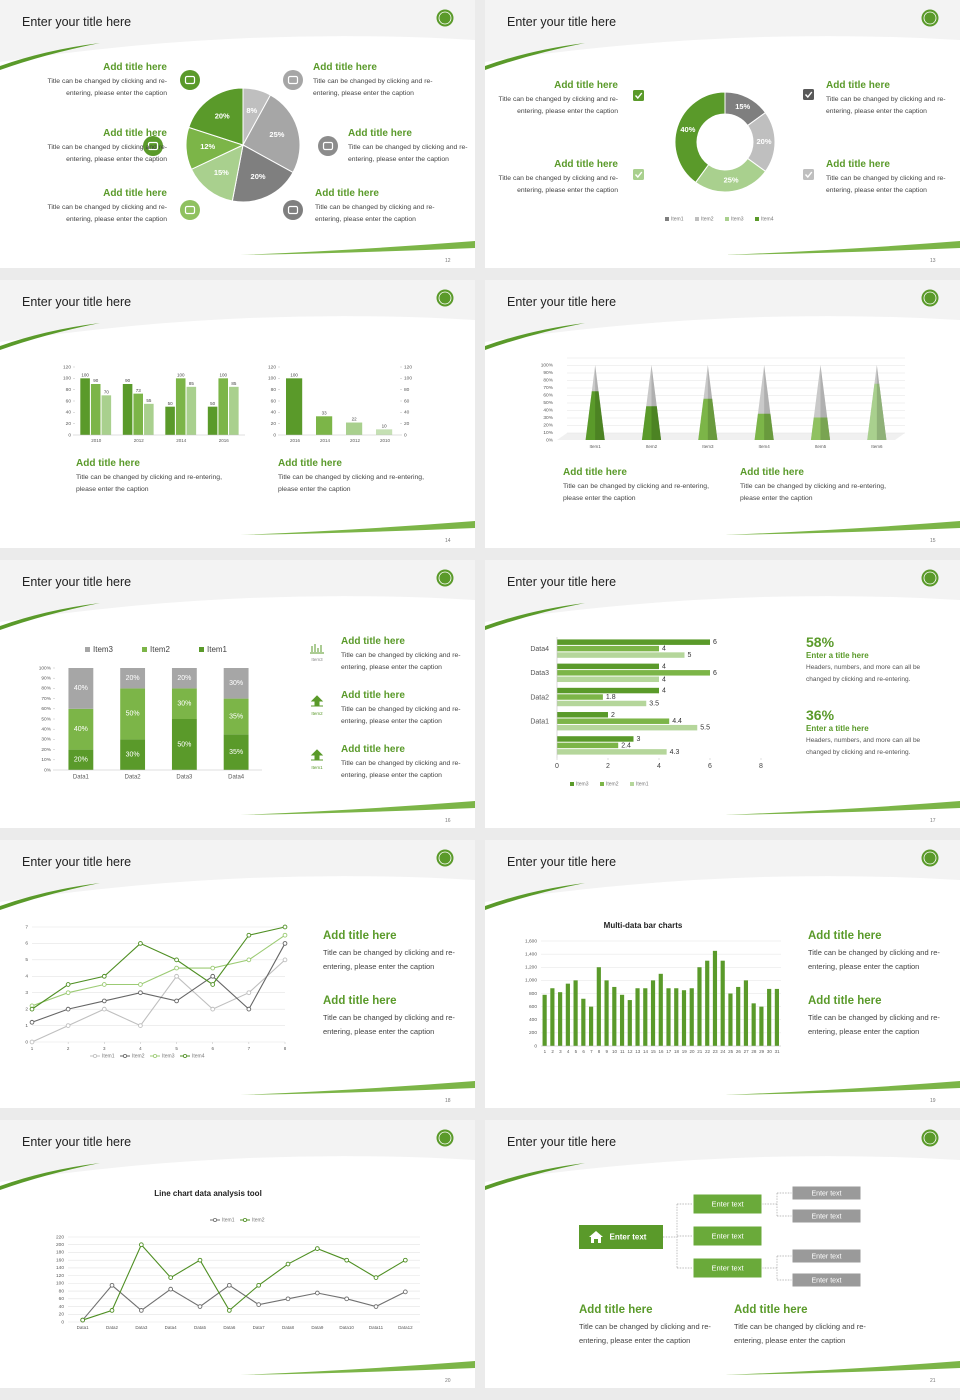 This screenshot has width=960, height=1400. I want to click on slice-label: 20%, so click(222, 115).